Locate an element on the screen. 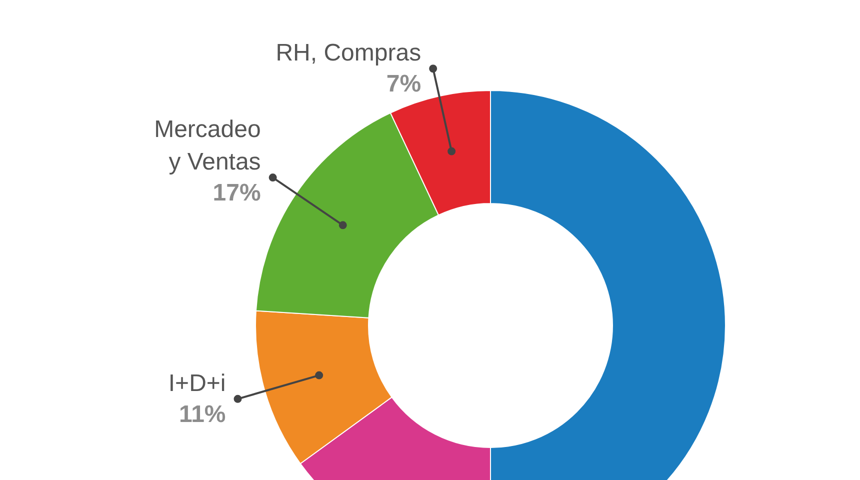  data-label: 17% is located at coordinates (236, 193).